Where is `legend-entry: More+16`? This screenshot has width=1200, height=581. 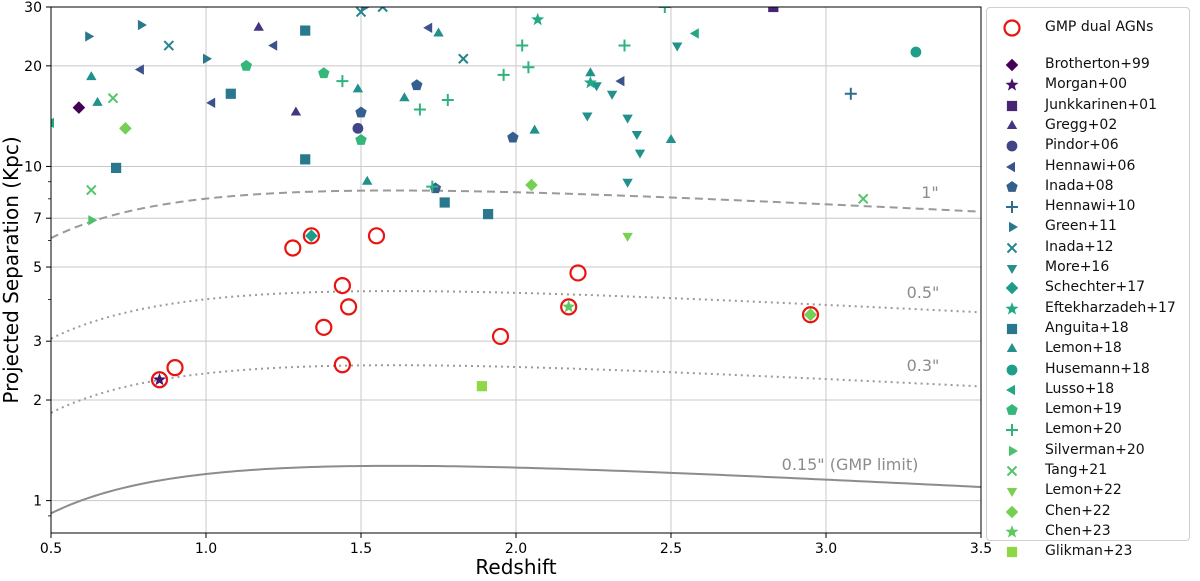
legend-entry: More+16 is located at coordinates (1087, 268).